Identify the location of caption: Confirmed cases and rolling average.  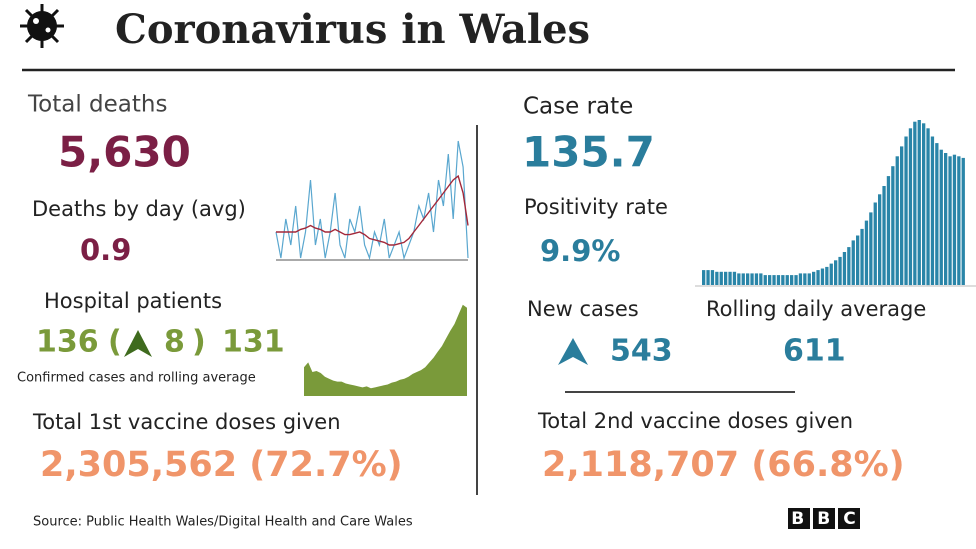
(136, 378).